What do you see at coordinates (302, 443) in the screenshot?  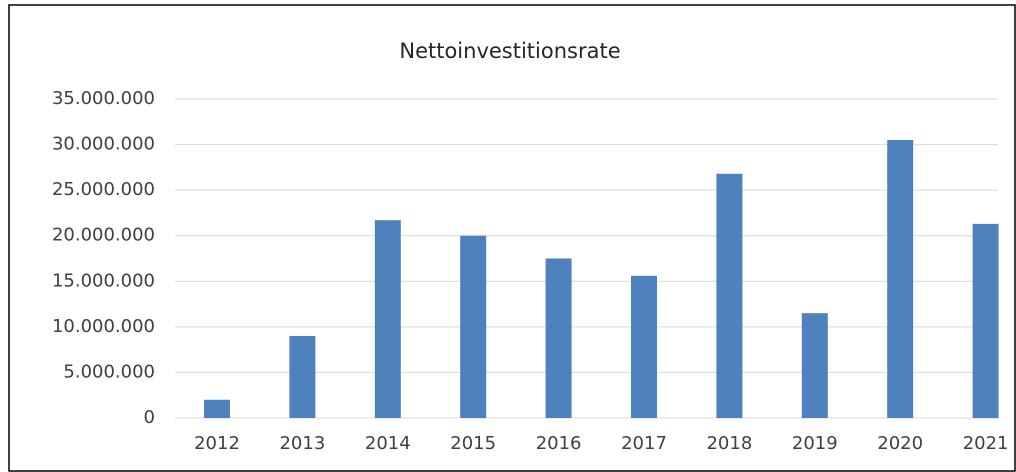 I see `x-tick-label: 2013` at bounding box center [302, 443].